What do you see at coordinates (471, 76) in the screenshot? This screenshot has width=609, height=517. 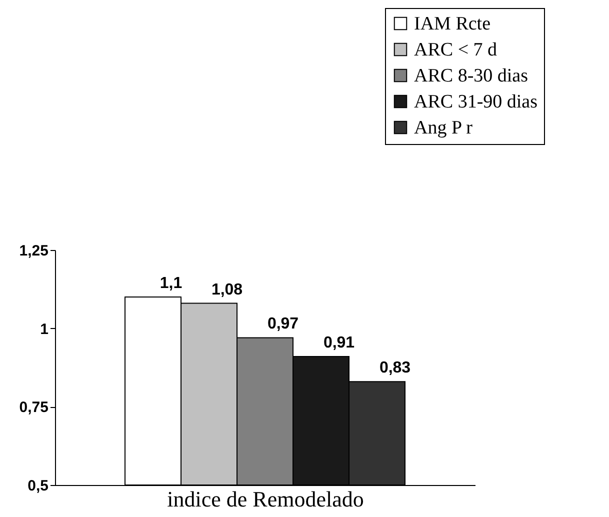 I see `legend-label: ARC 8-30 dias` at bounding box center [471, 76].